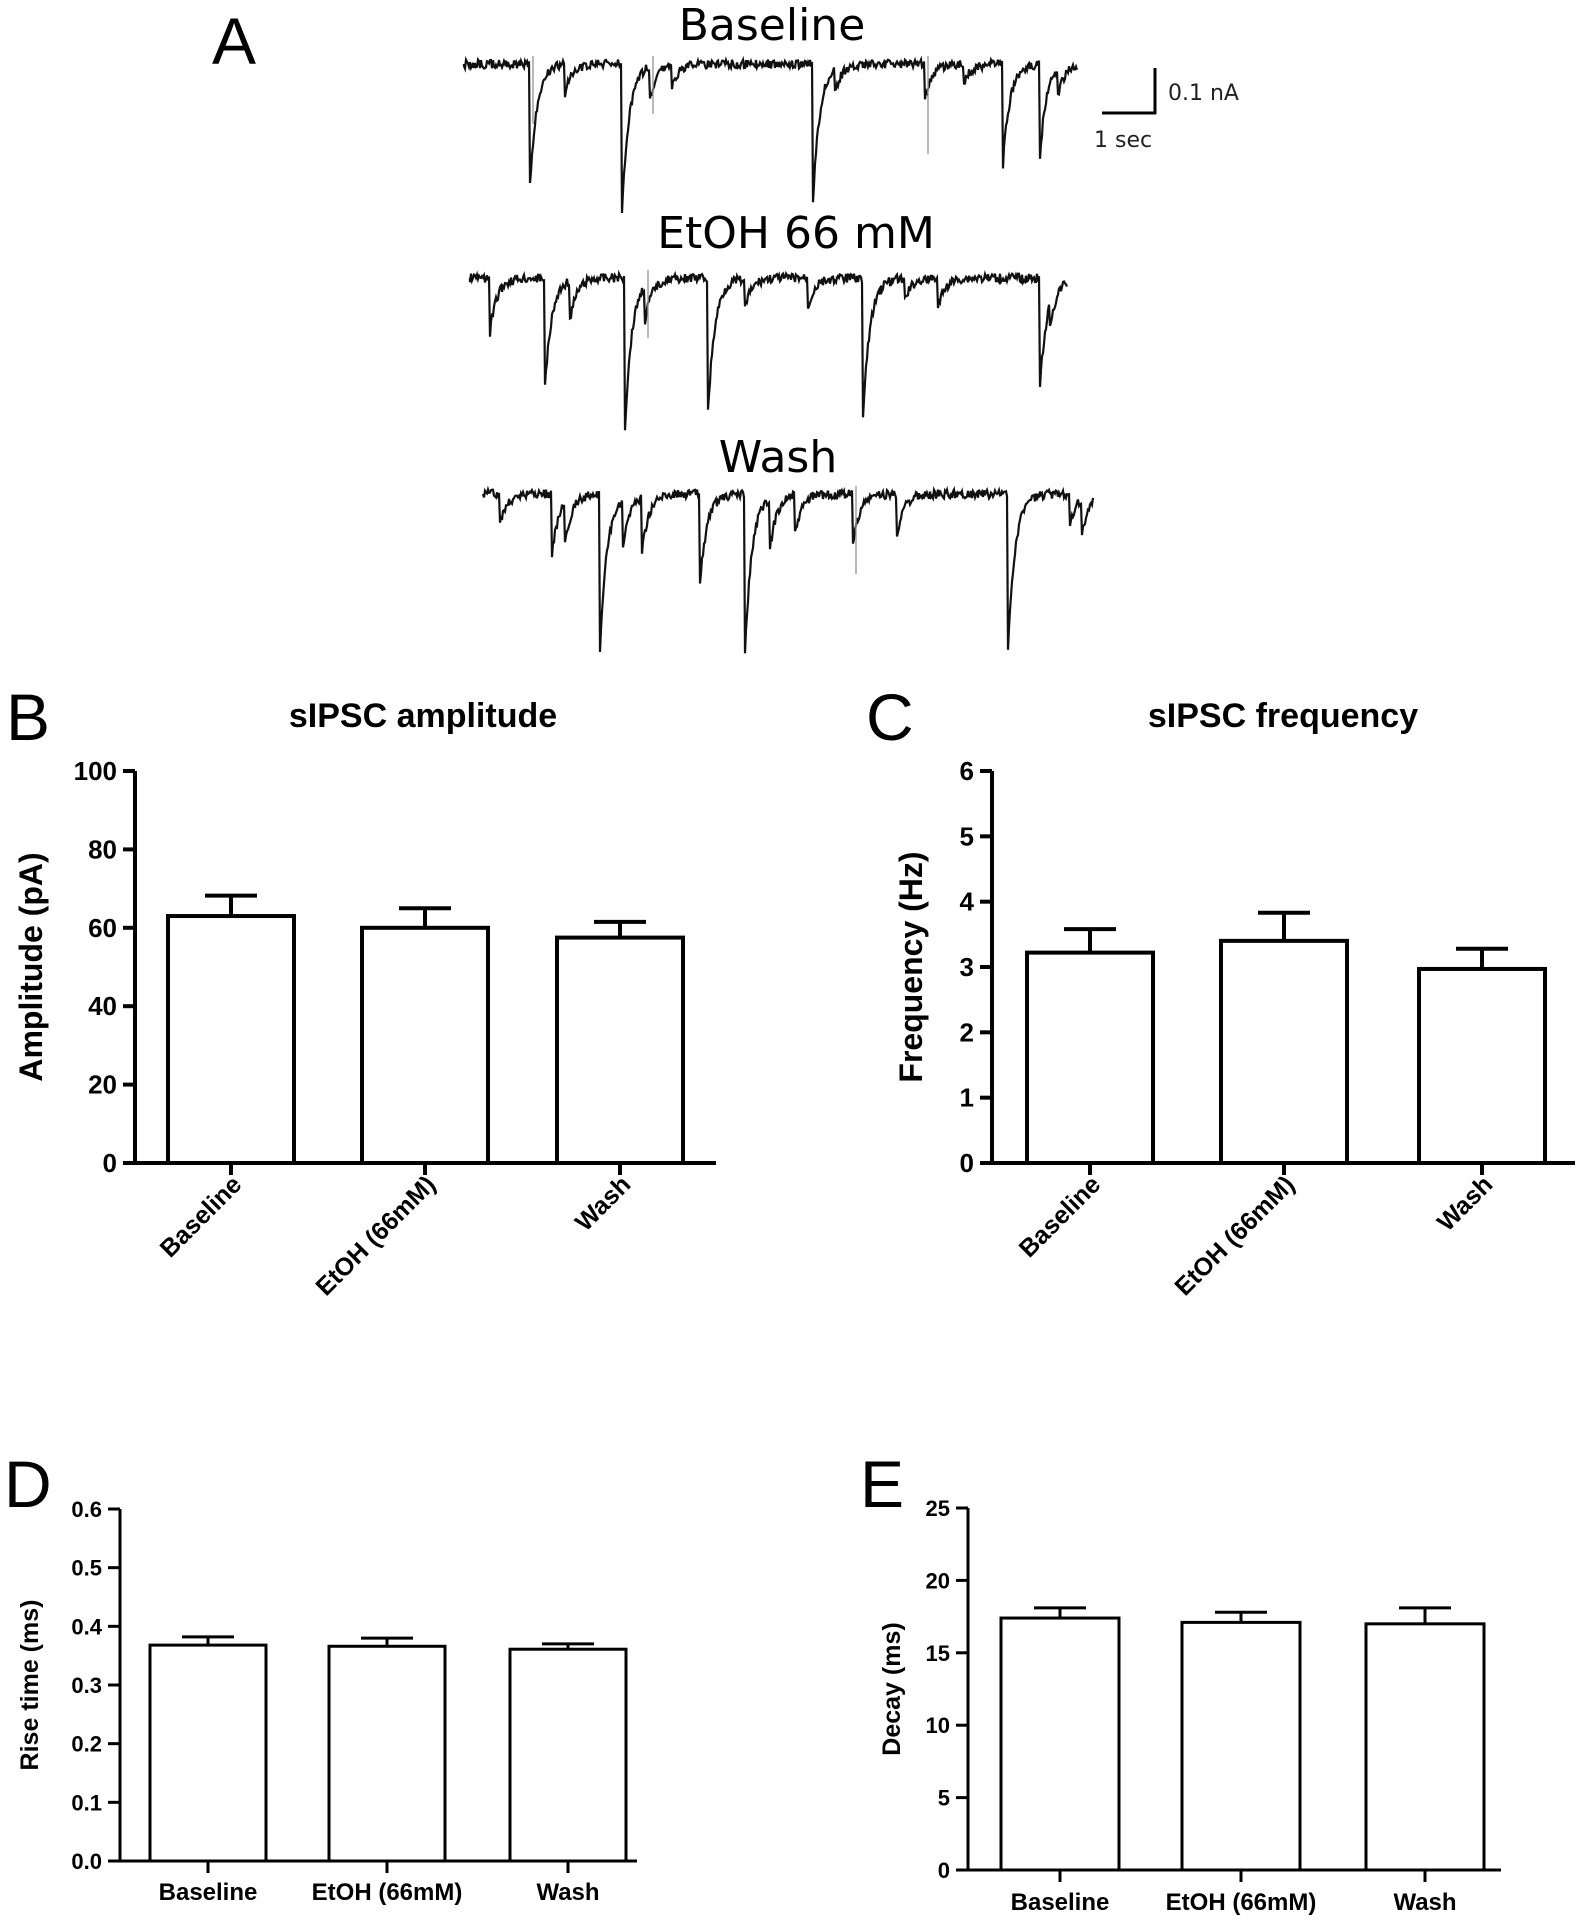 The image size is (1587, 1920). Describe the element at coordinates (938, 1653) in the screenshot. I see `y-tick-label: 15` at that location.